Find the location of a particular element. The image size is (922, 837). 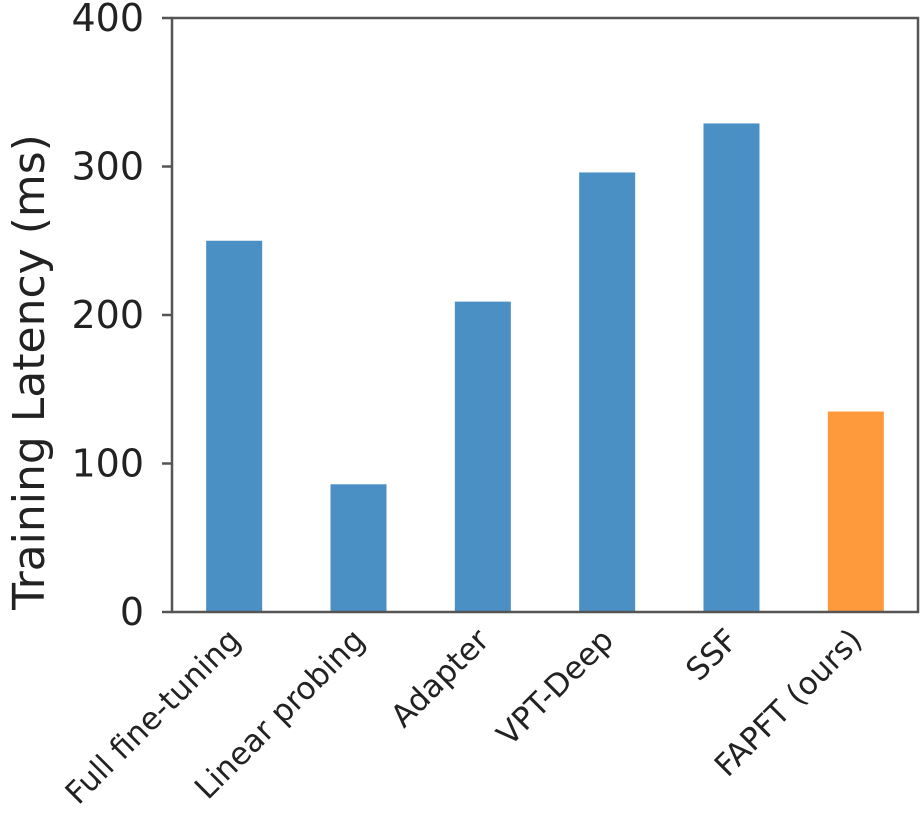

y-tick-label: 100 is located at coordinates (107, 464).